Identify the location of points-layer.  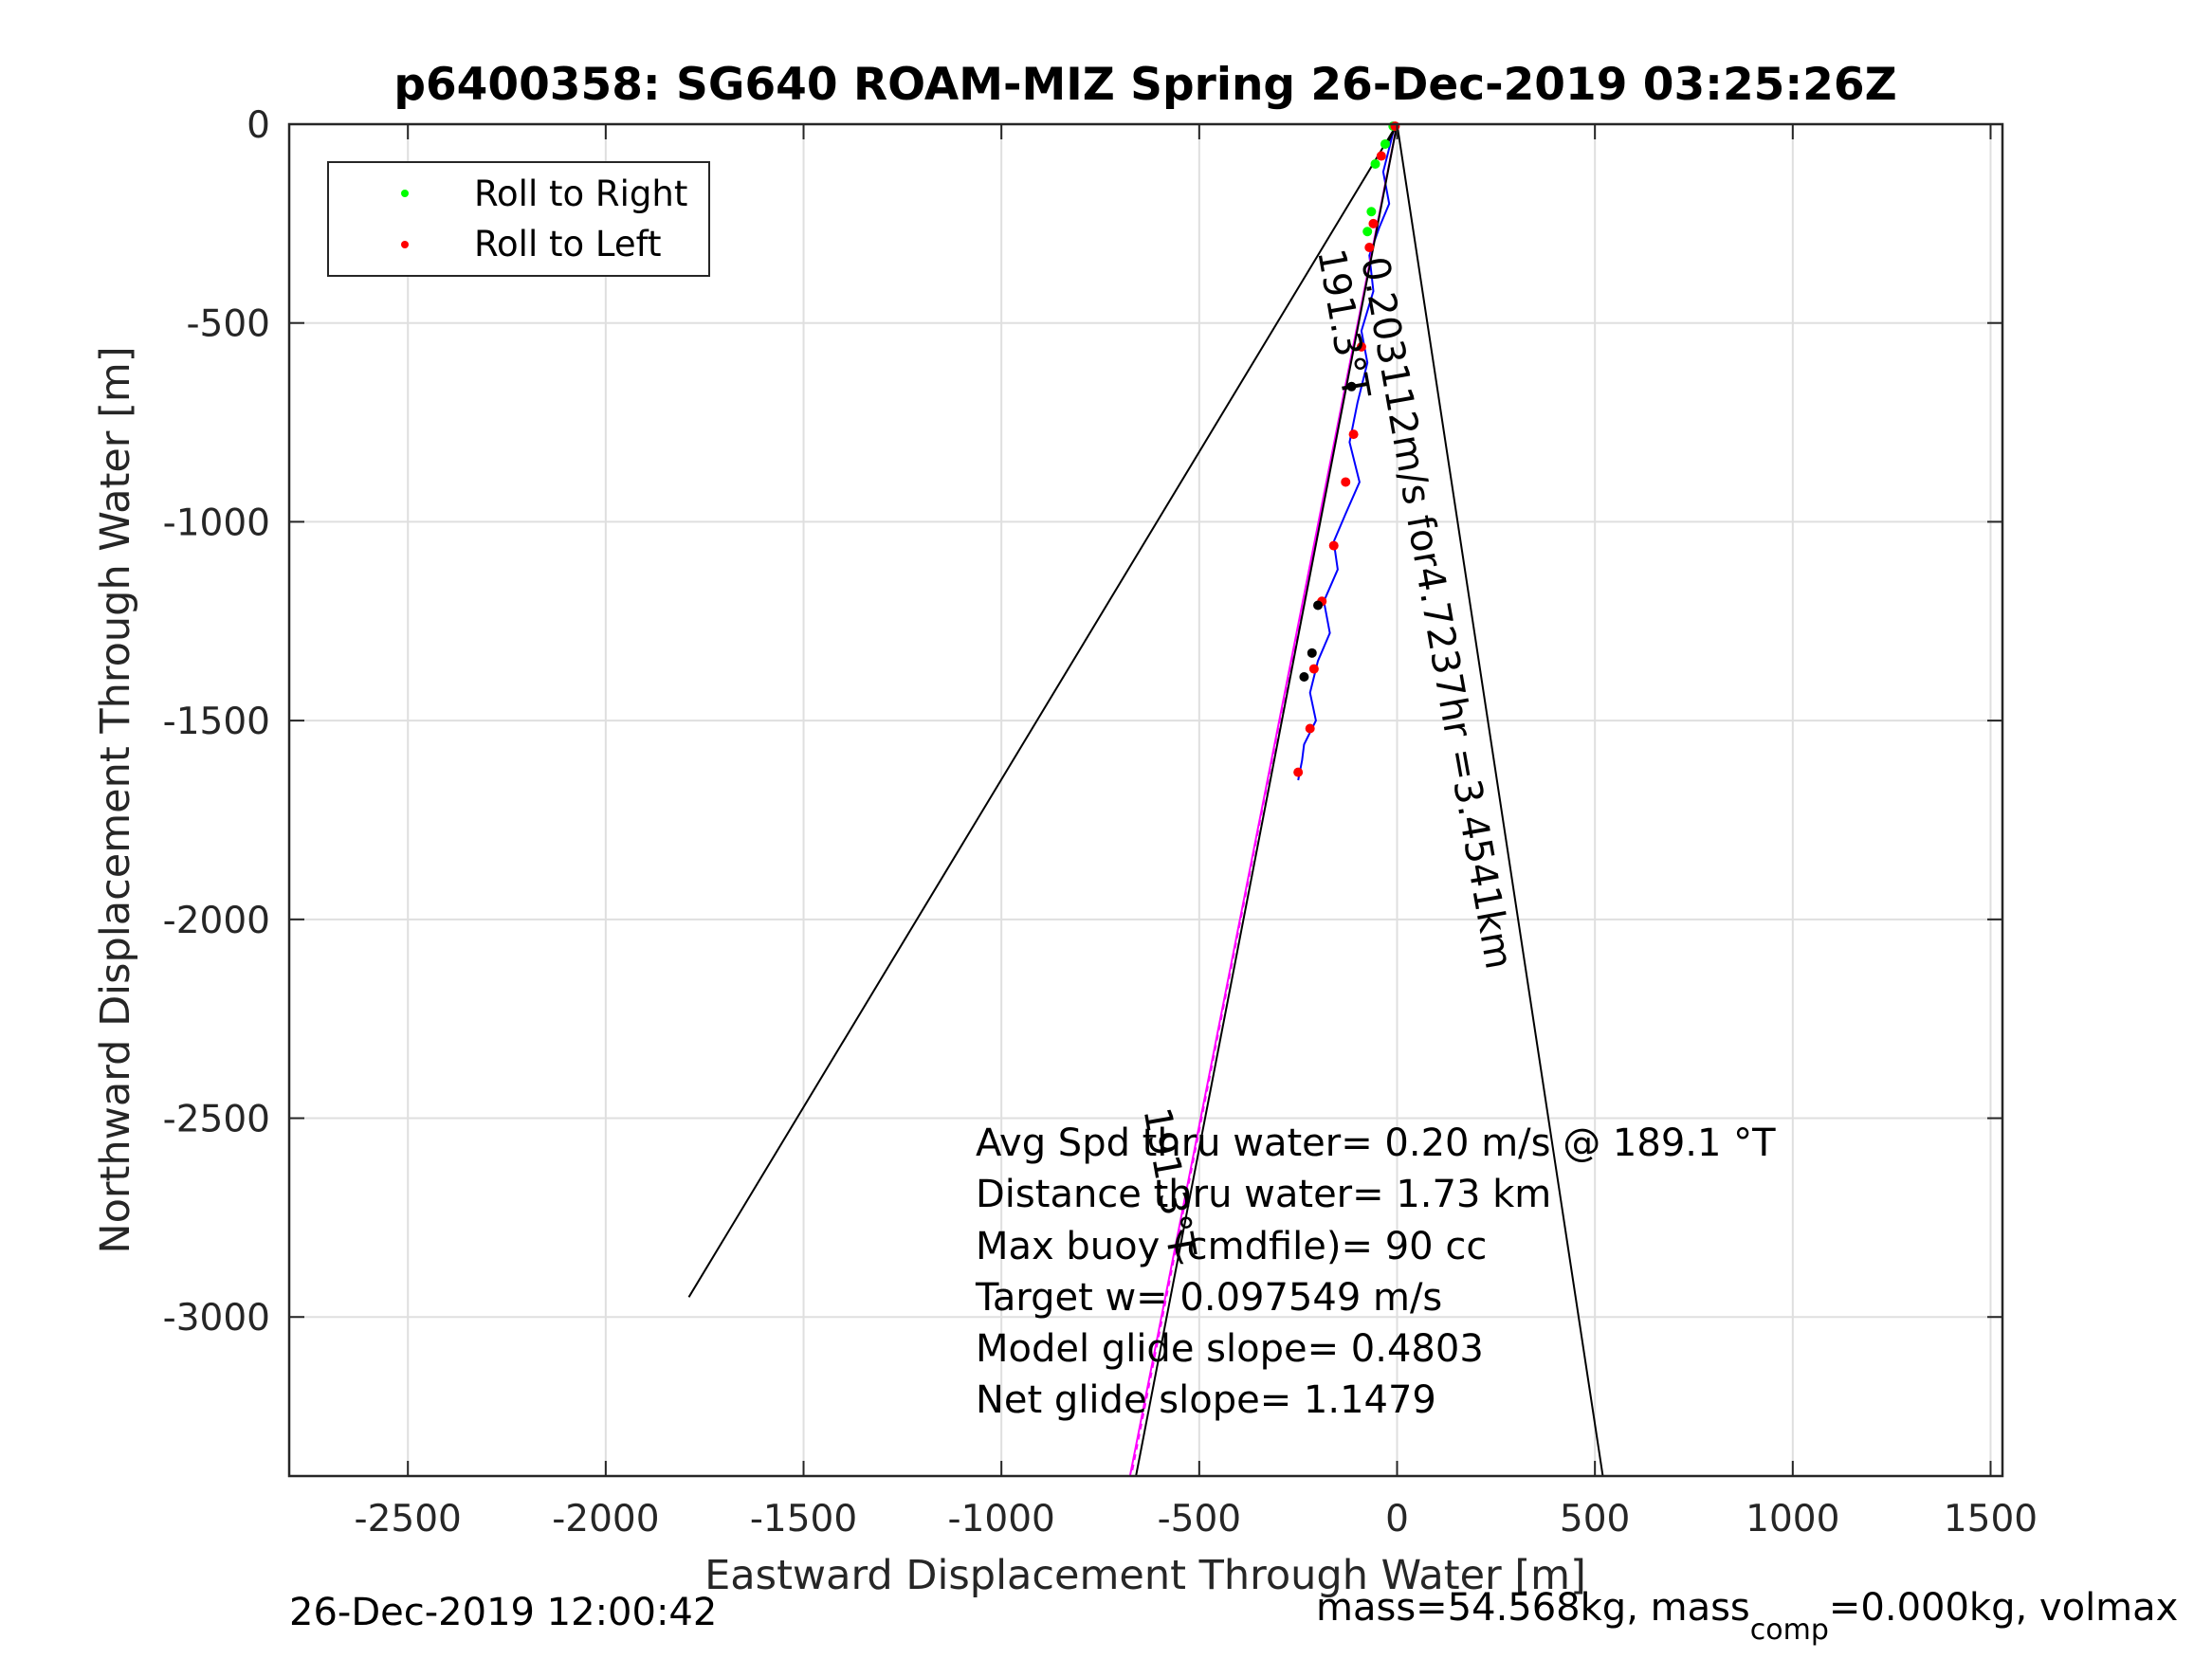
(1346, 449).